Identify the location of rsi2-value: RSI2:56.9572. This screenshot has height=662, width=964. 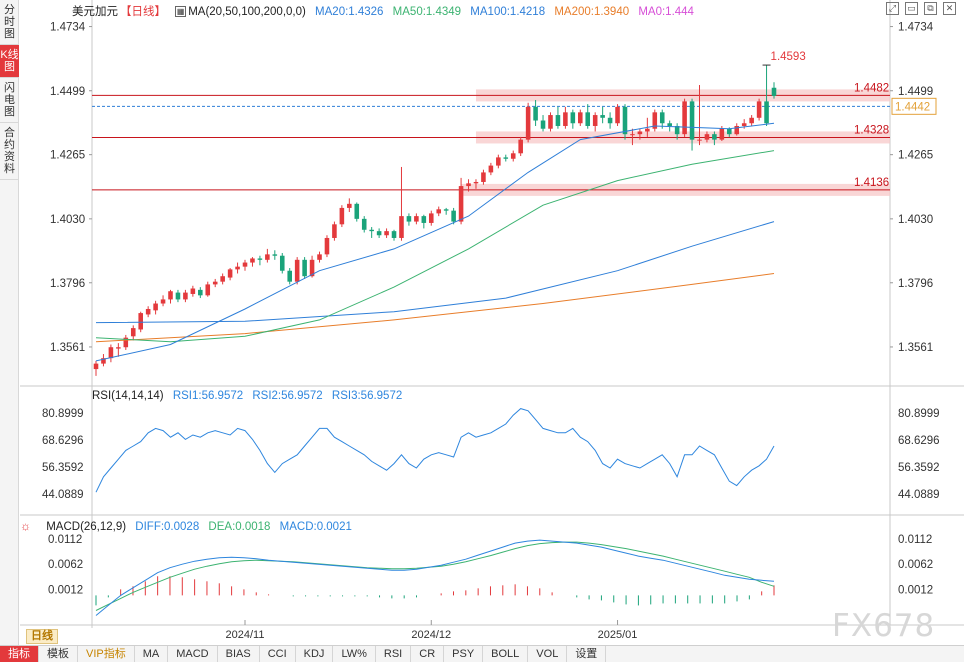
(287, 396).